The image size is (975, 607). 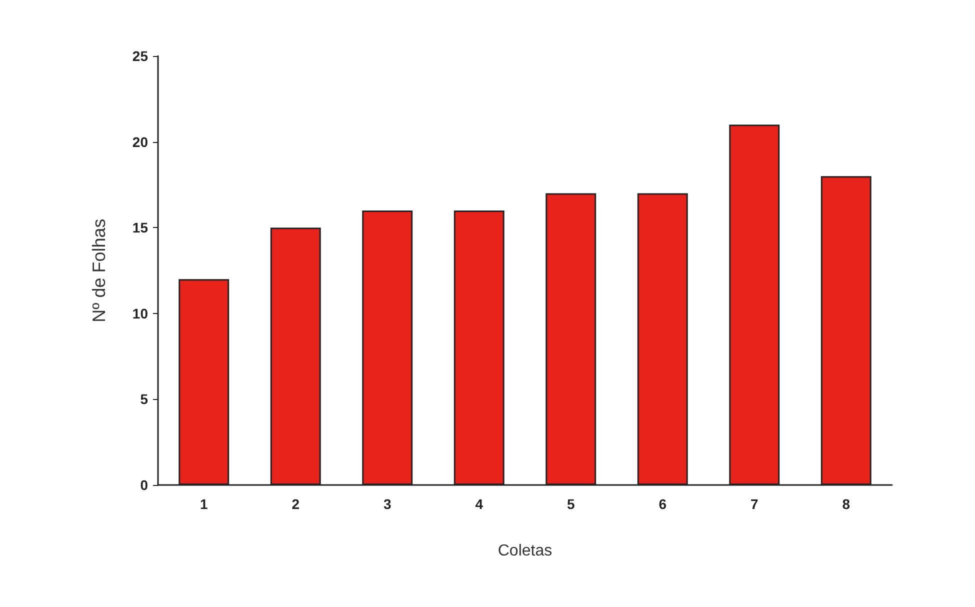 What do you see at coordinates (570, 504) in the screenshot?
I see `x-tick-label: 5` at bounding box center [570, 504].